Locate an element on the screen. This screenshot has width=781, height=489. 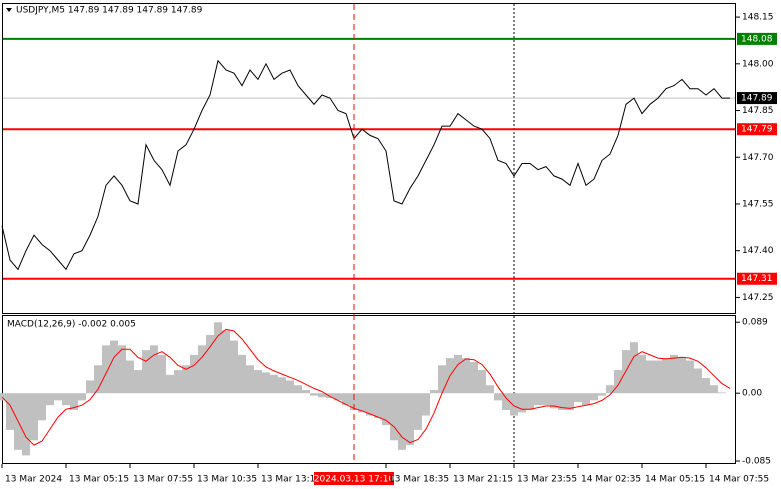
y-tick-label: 148.15 is located at coordinates (758, 18).